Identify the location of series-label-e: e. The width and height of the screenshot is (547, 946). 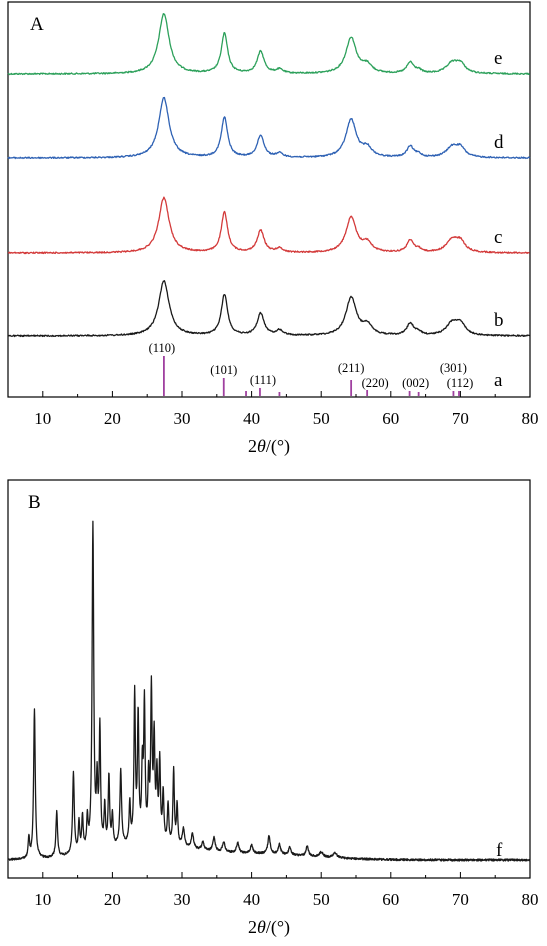
(498, 58).